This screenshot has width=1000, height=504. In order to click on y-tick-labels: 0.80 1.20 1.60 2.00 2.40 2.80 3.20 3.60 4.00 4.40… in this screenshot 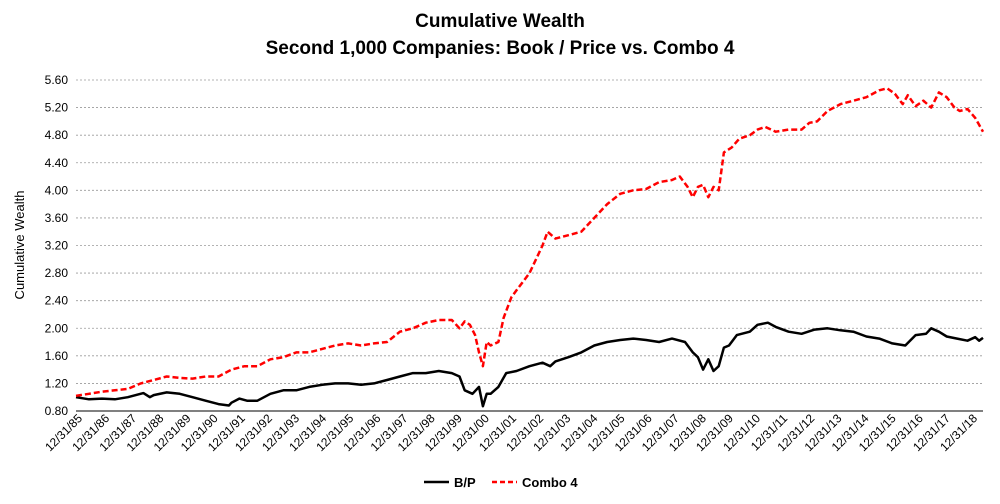, I will do `click(57, 245)`.